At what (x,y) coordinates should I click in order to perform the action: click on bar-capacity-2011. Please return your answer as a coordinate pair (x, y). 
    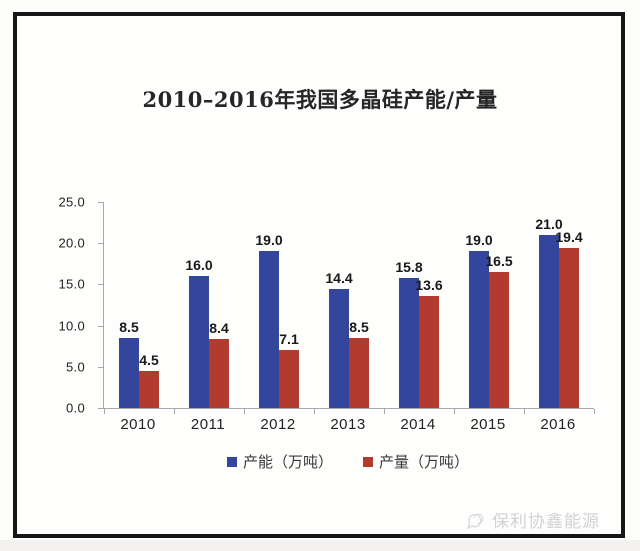
    Looking at the image, I should click on (199, 342).